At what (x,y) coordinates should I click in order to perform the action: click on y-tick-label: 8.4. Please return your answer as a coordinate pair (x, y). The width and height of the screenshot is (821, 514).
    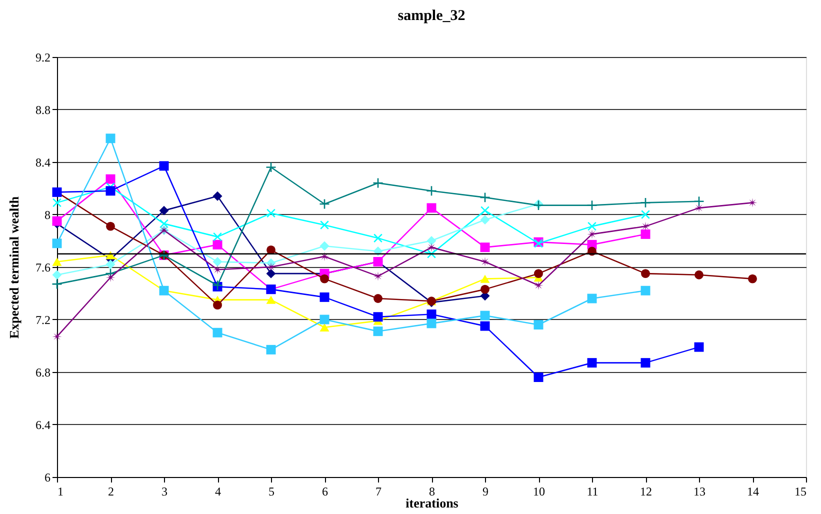
    Looking at the image, I should click on (43, 163).